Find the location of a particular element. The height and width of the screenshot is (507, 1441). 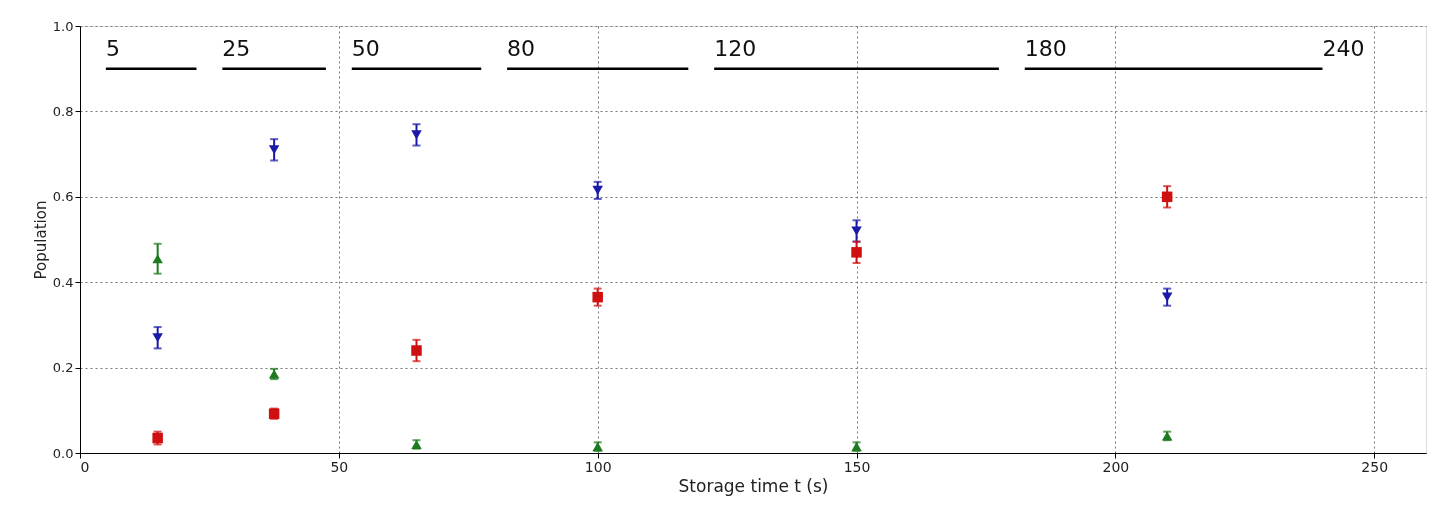

annotation: 120 is located at coordinates (735, 48).